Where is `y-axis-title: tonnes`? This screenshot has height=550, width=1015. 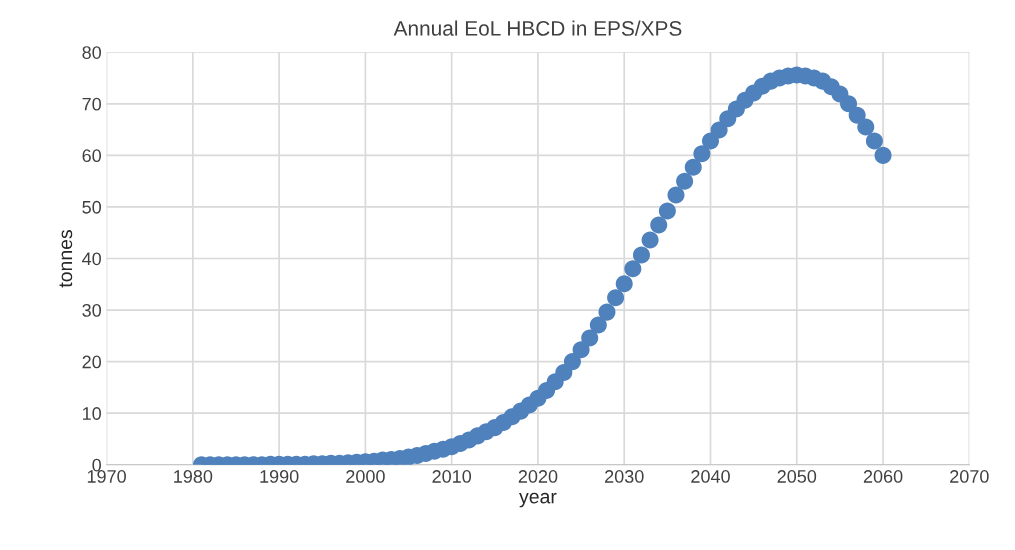
y-axis-title: tonnes is located at coordinates (66, 259).